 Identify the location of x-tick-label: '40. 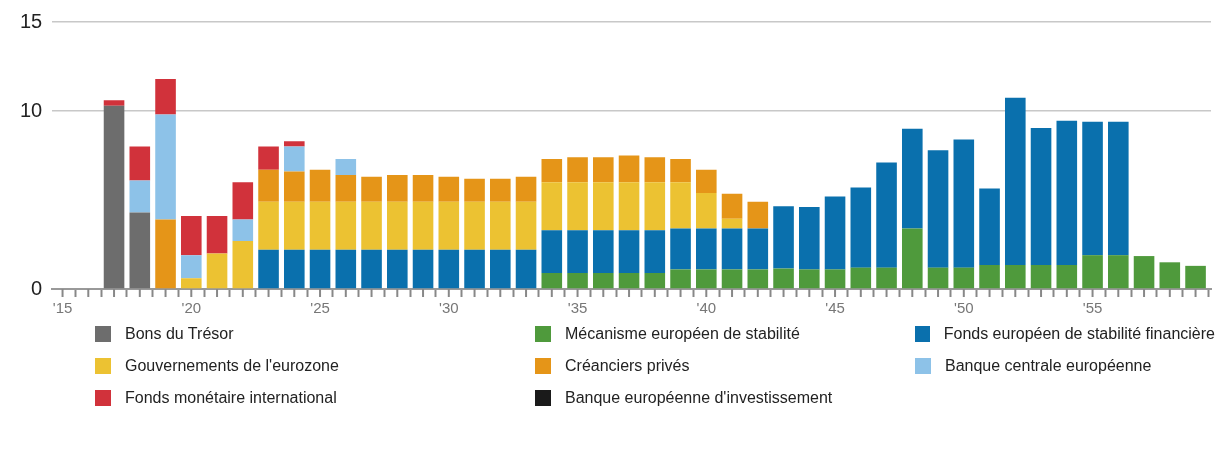
(706, 308).